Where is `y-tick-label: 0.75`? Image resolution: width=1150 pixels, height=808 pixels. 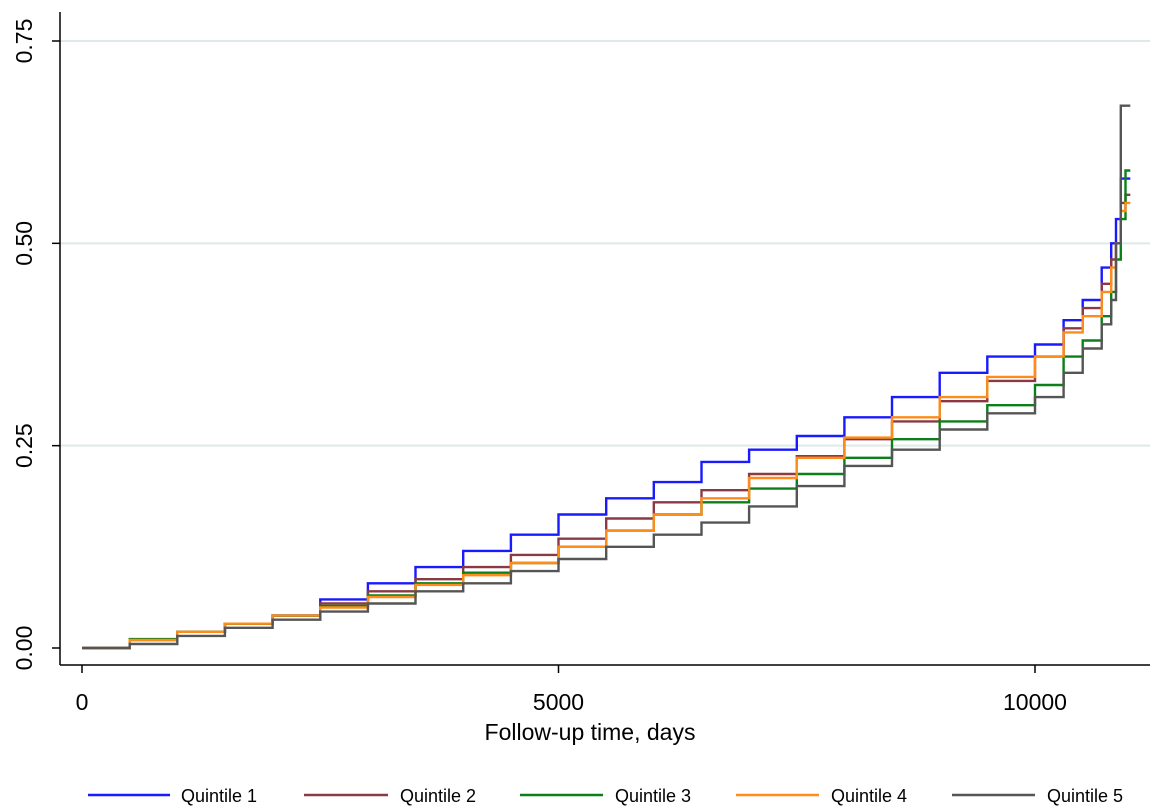
y-tick-label: 0.75 is located at coordinates (24, 41).